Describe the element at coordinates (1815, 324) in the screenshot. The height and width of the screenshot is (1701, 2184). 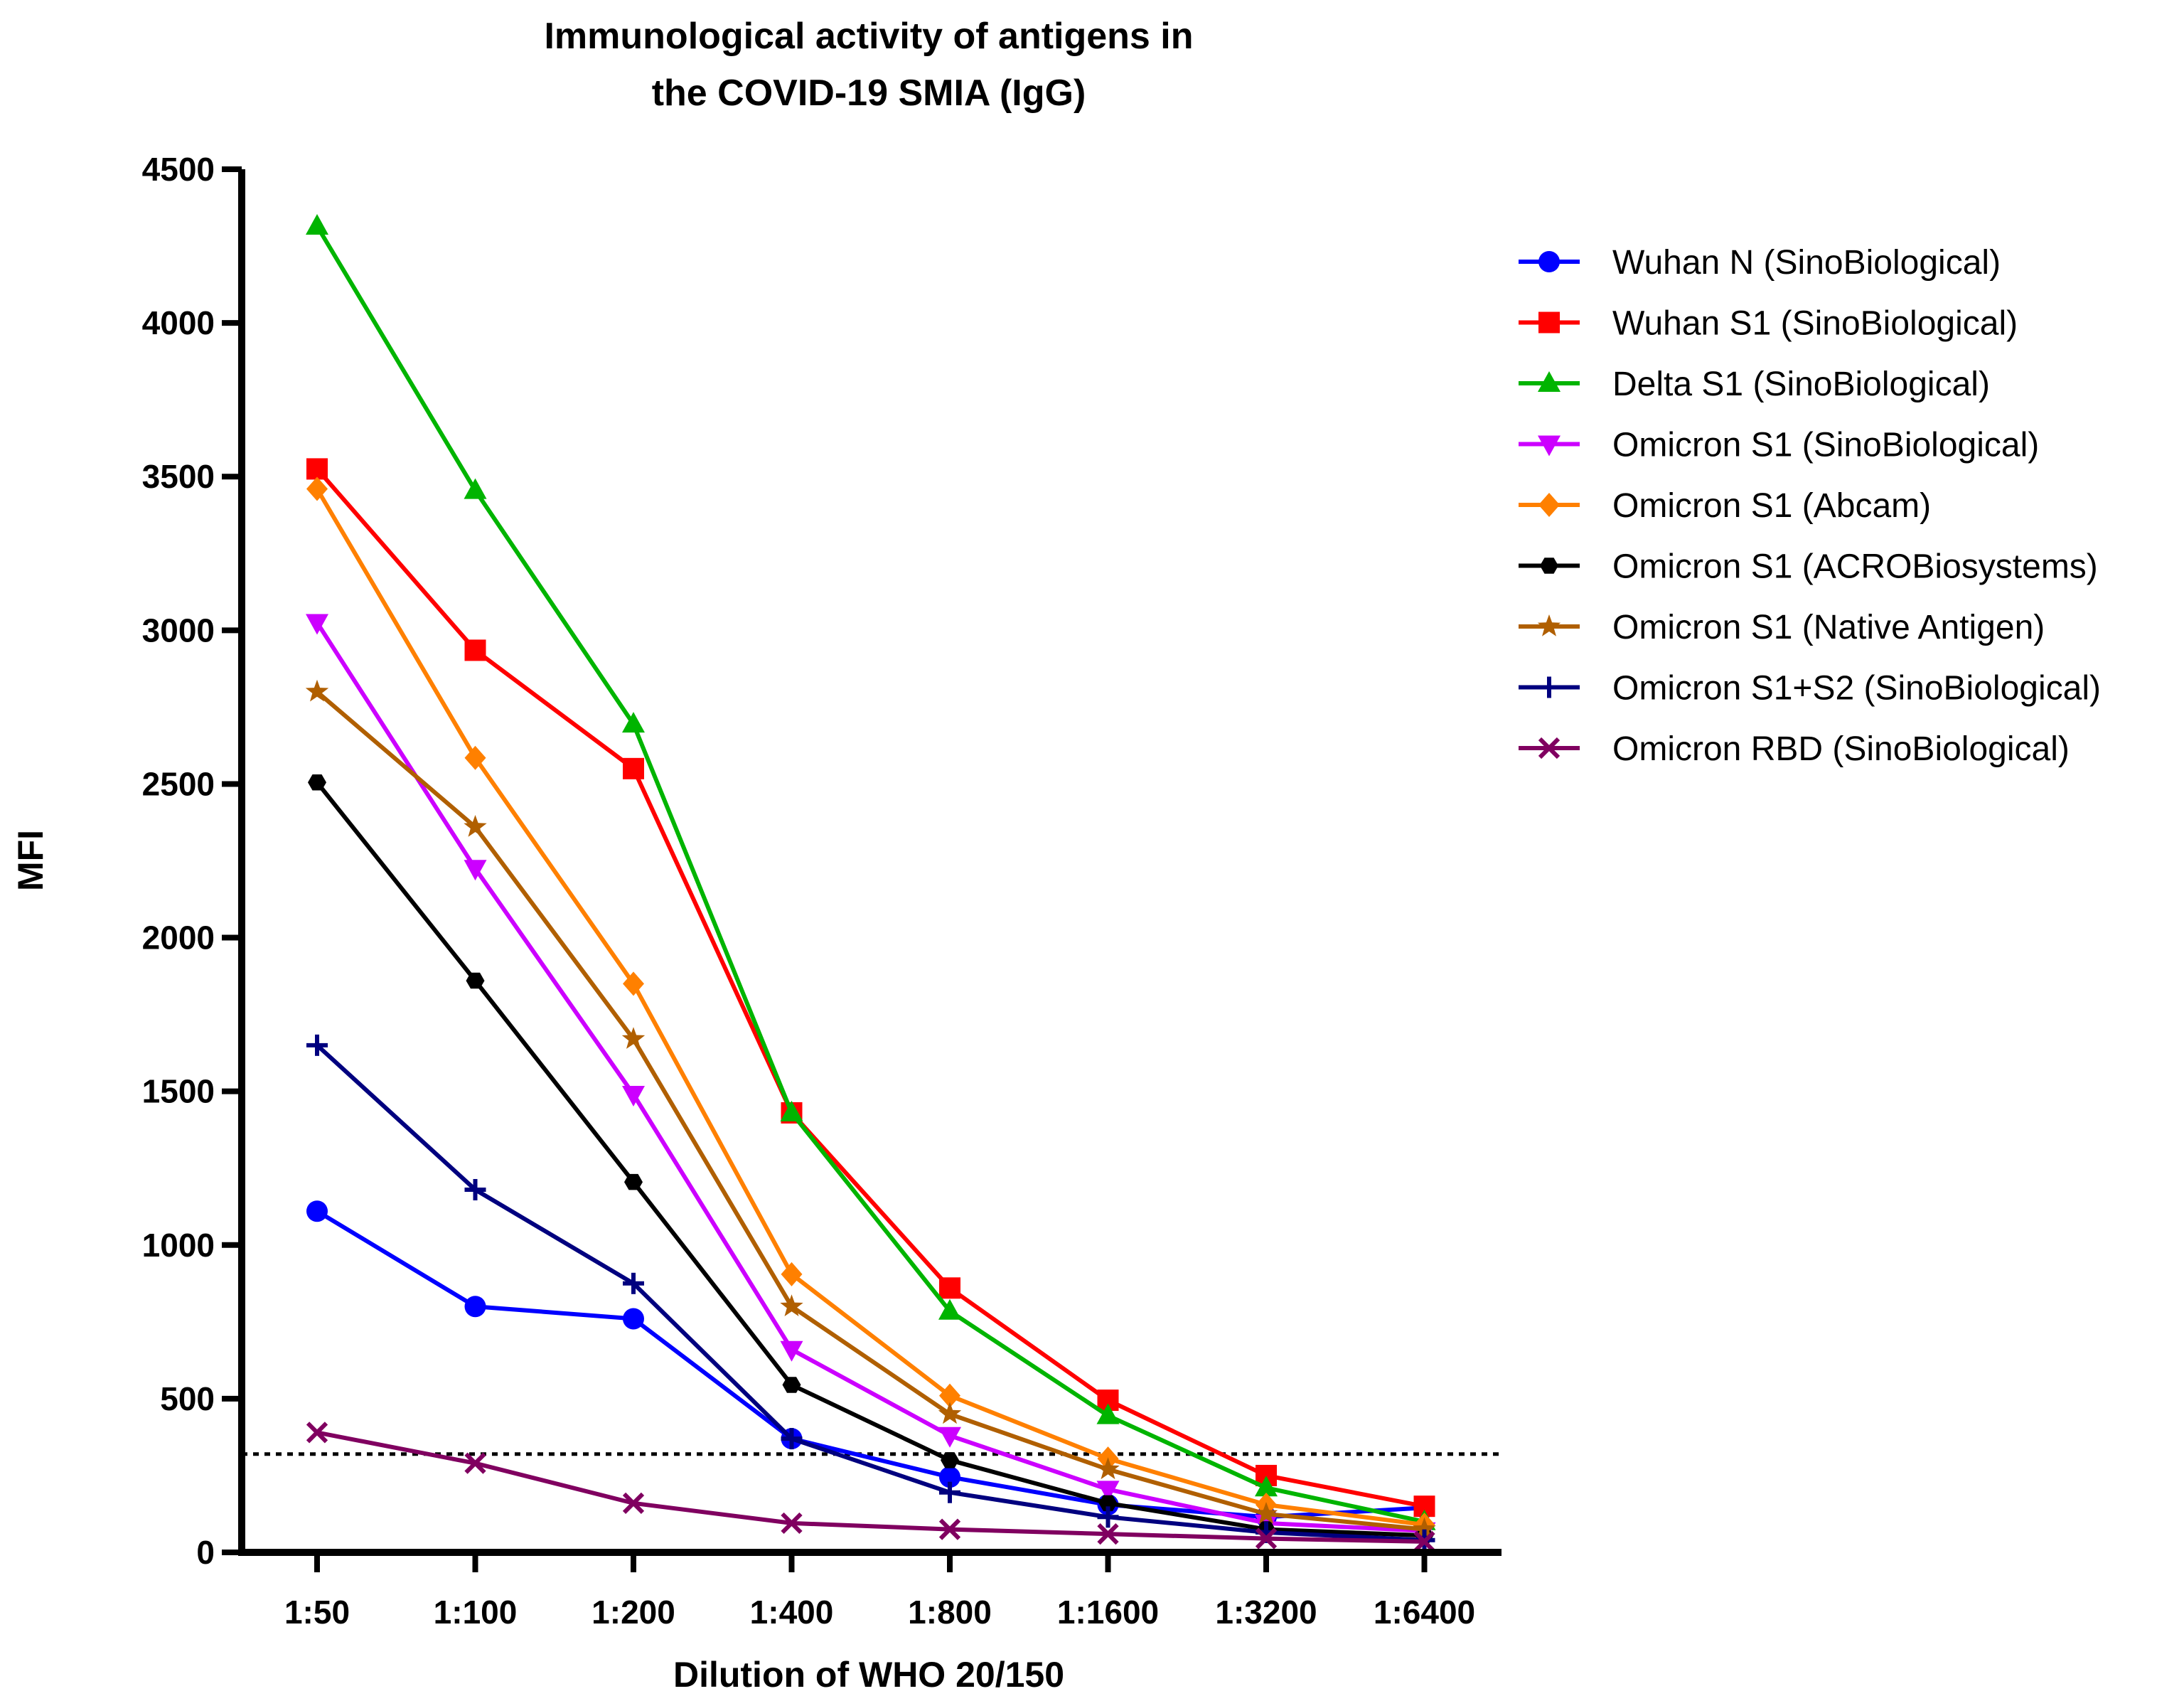
I see `legend-label: Wuhan S1 (SinoBiological)` at that location.